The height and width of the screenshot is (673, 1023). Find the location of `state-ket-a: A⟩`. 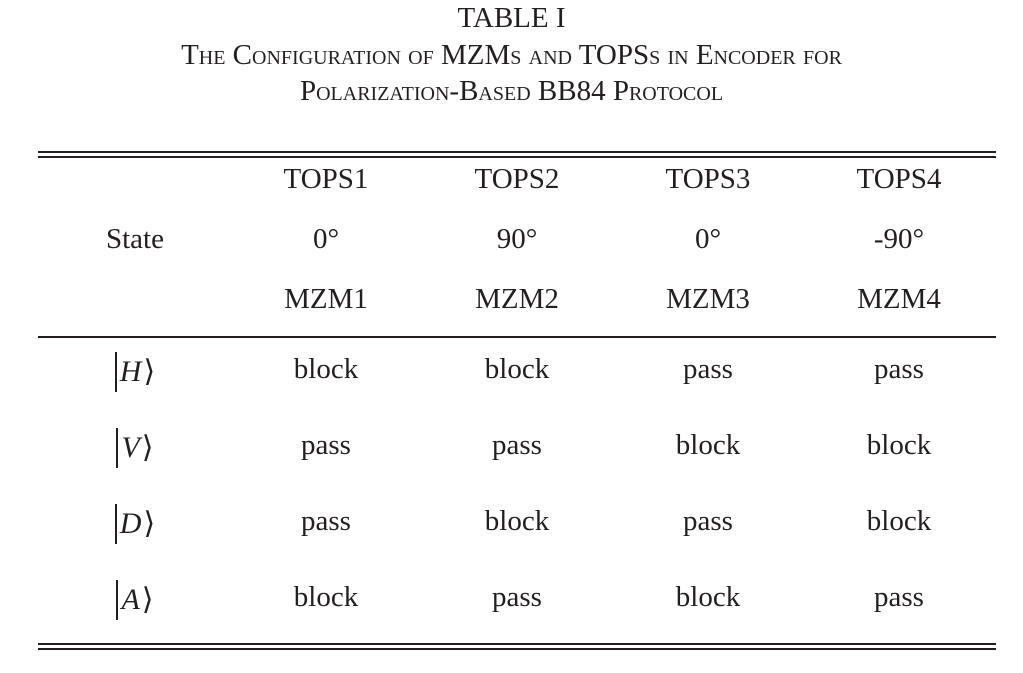

state-ket-a: A⟩ is located at coordinates (135, 600).